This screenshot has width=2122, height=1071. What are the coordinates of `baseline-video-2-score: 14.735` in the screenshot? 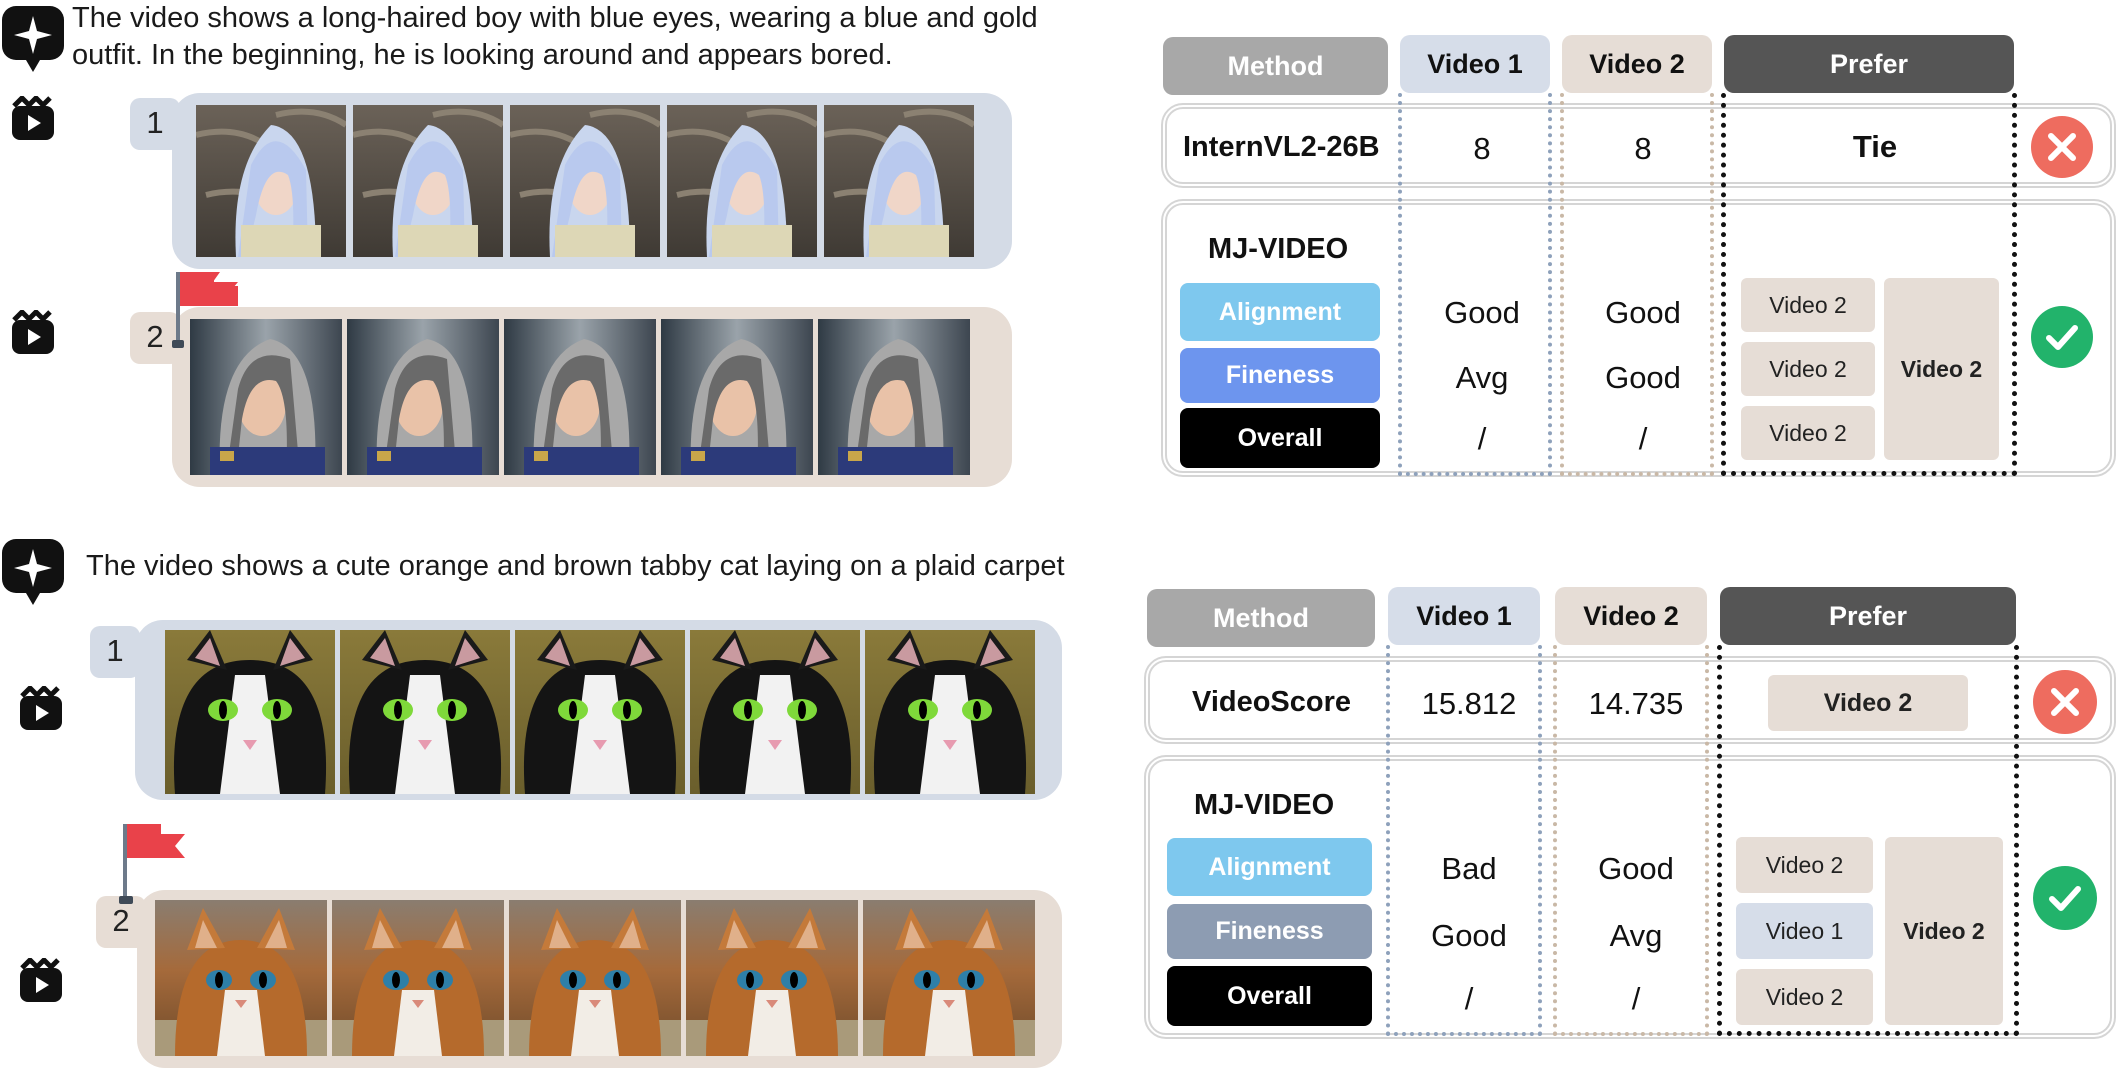 It's located at (1636, 703).